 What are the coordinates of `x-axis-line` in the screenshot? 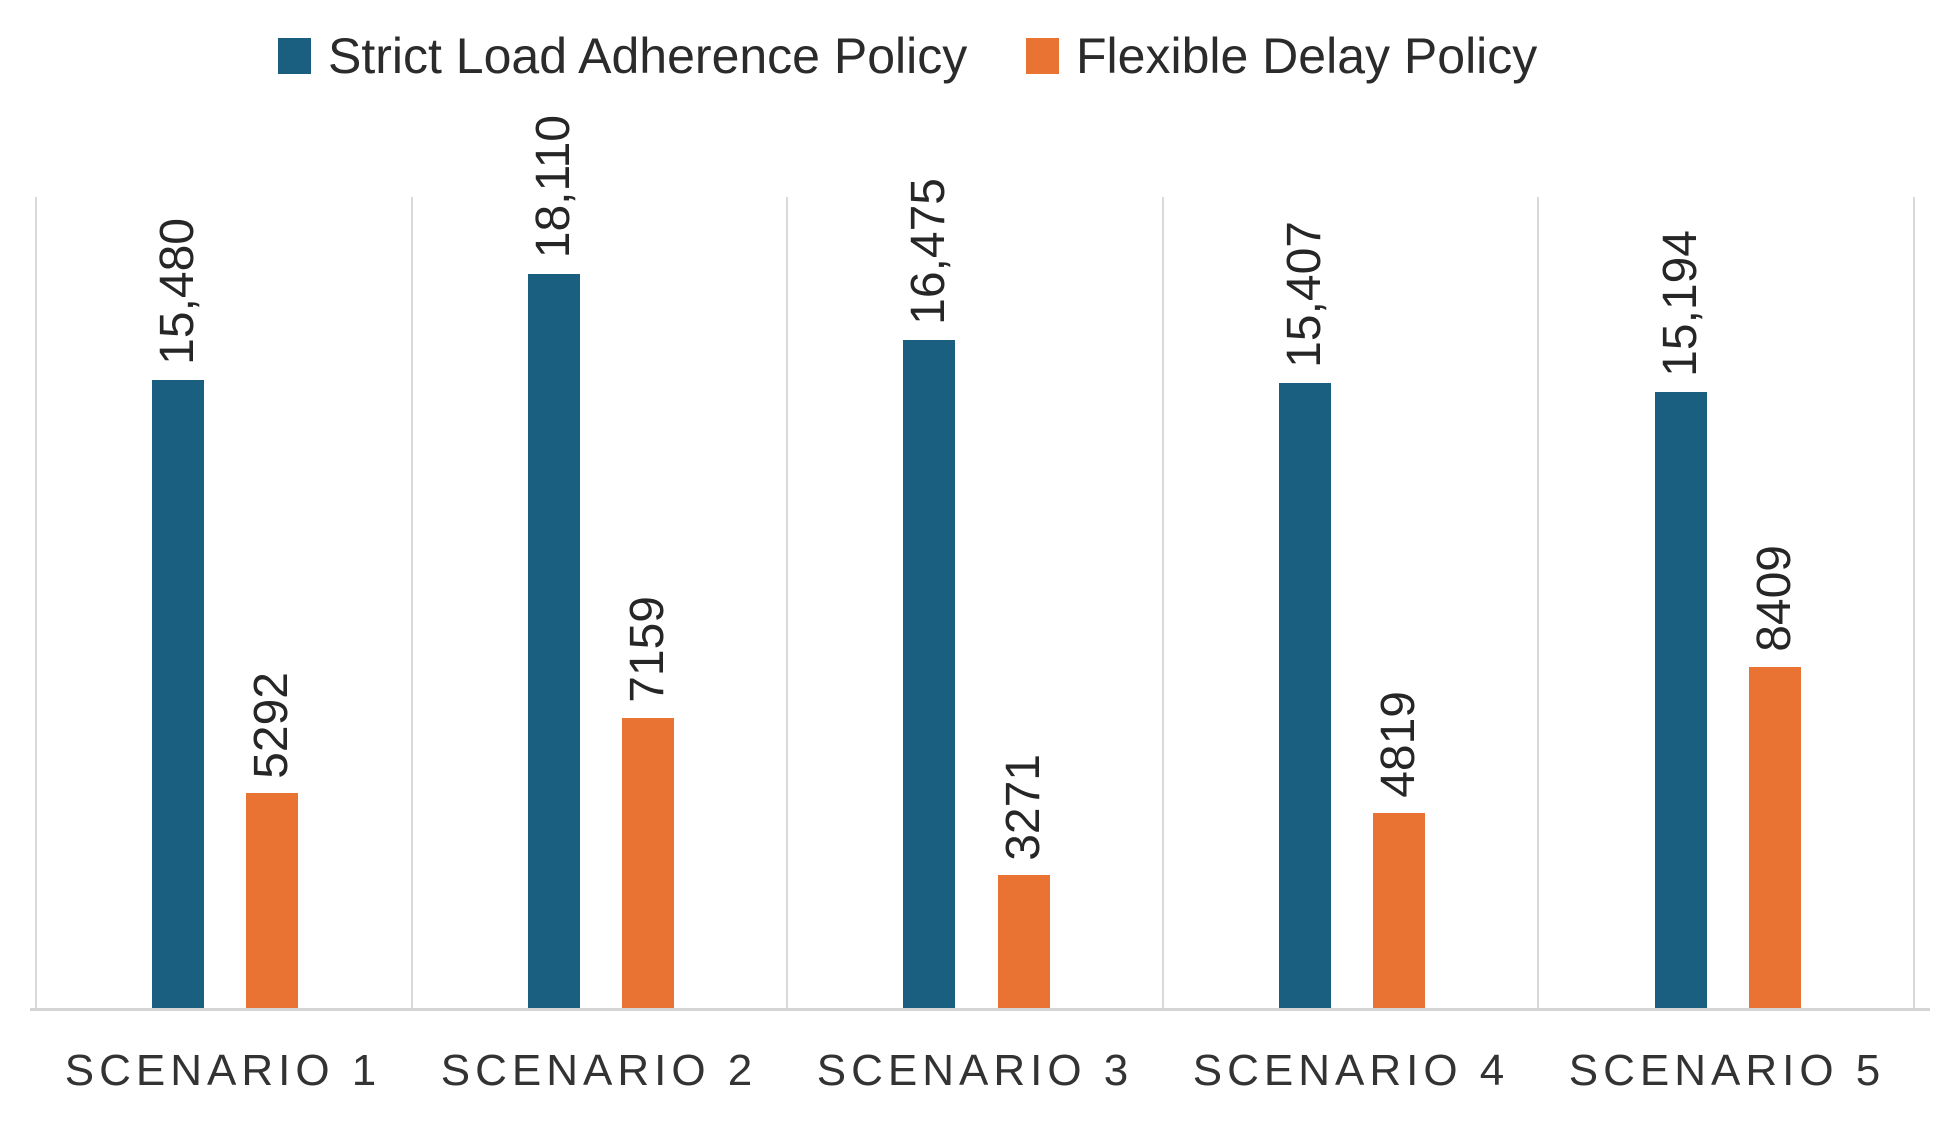 It's located at (980, 1009).